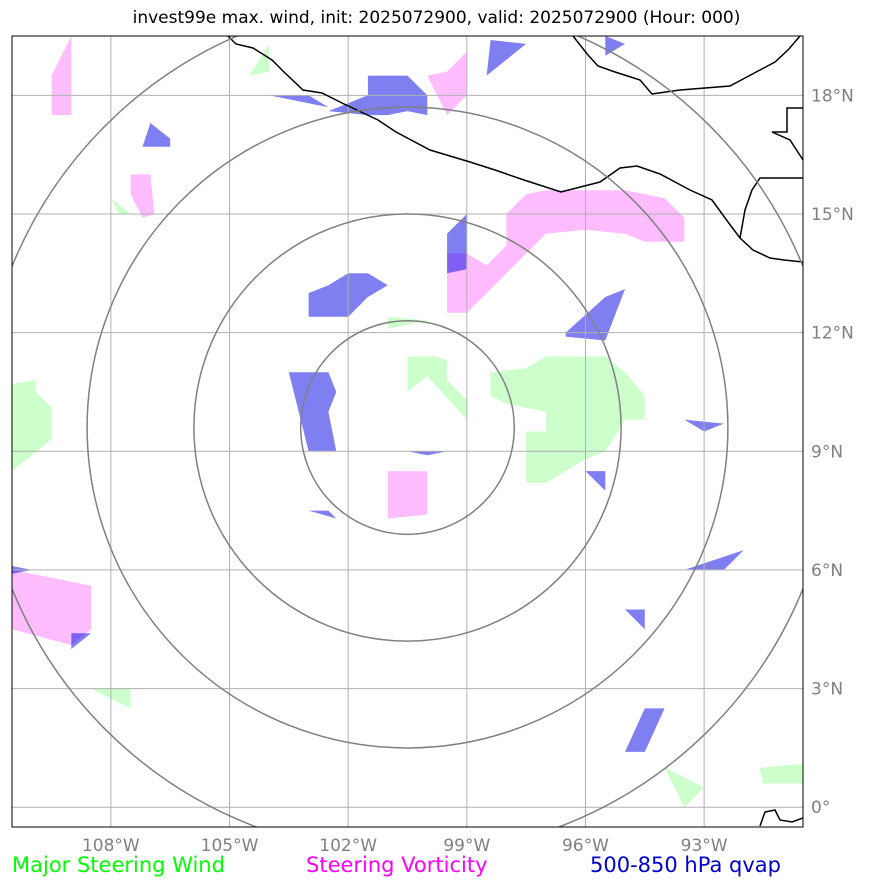  Describe the element at coordinates (397, 865) in the screenshot. I see `legend-steering-vorticity: Steering Vorticity` at that location.